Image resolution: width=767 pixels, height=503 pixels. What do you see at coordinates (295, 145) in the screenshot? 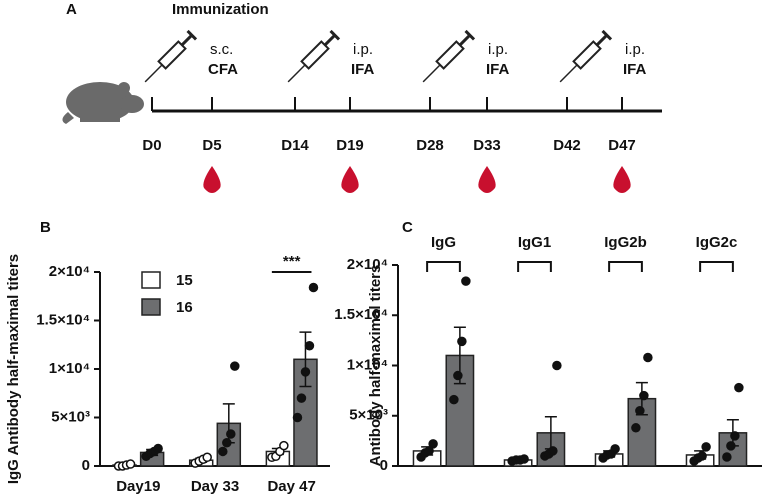
I see `day-label: D14` at bounding box center [295, 145].